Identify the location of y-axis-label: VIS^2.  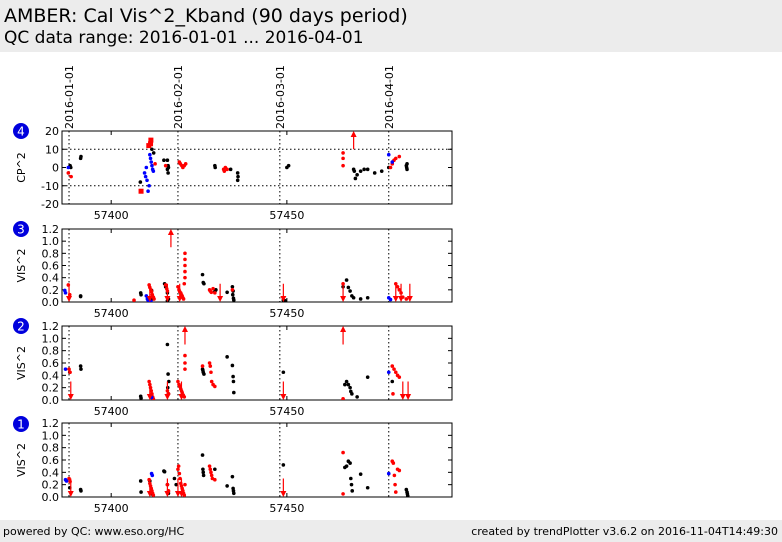
(21, 460).